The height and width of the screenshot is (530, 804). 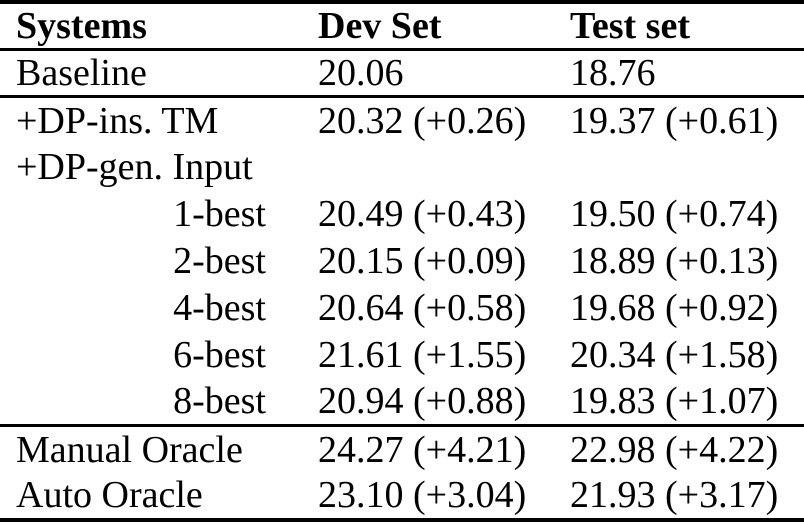 What do you see at coordinates (674, 495) in the screenshot?
I see `test-cell: 21.93 (+3.17)` at bounding box center [674, 495].